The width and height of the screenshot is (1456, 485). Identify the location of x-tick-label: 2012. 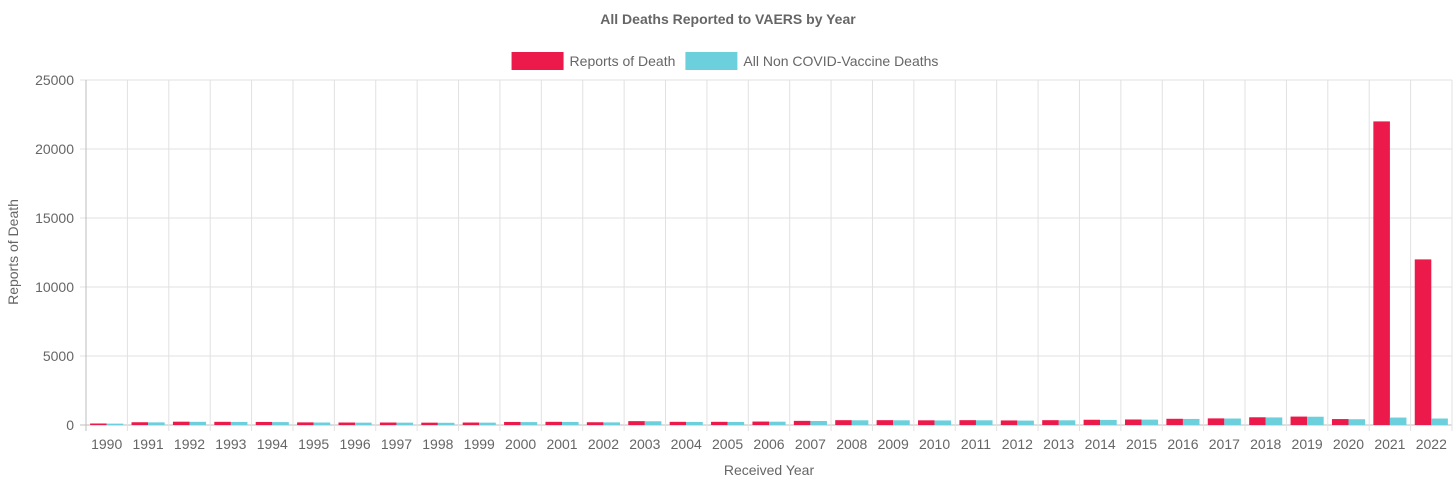
(1017, 444).